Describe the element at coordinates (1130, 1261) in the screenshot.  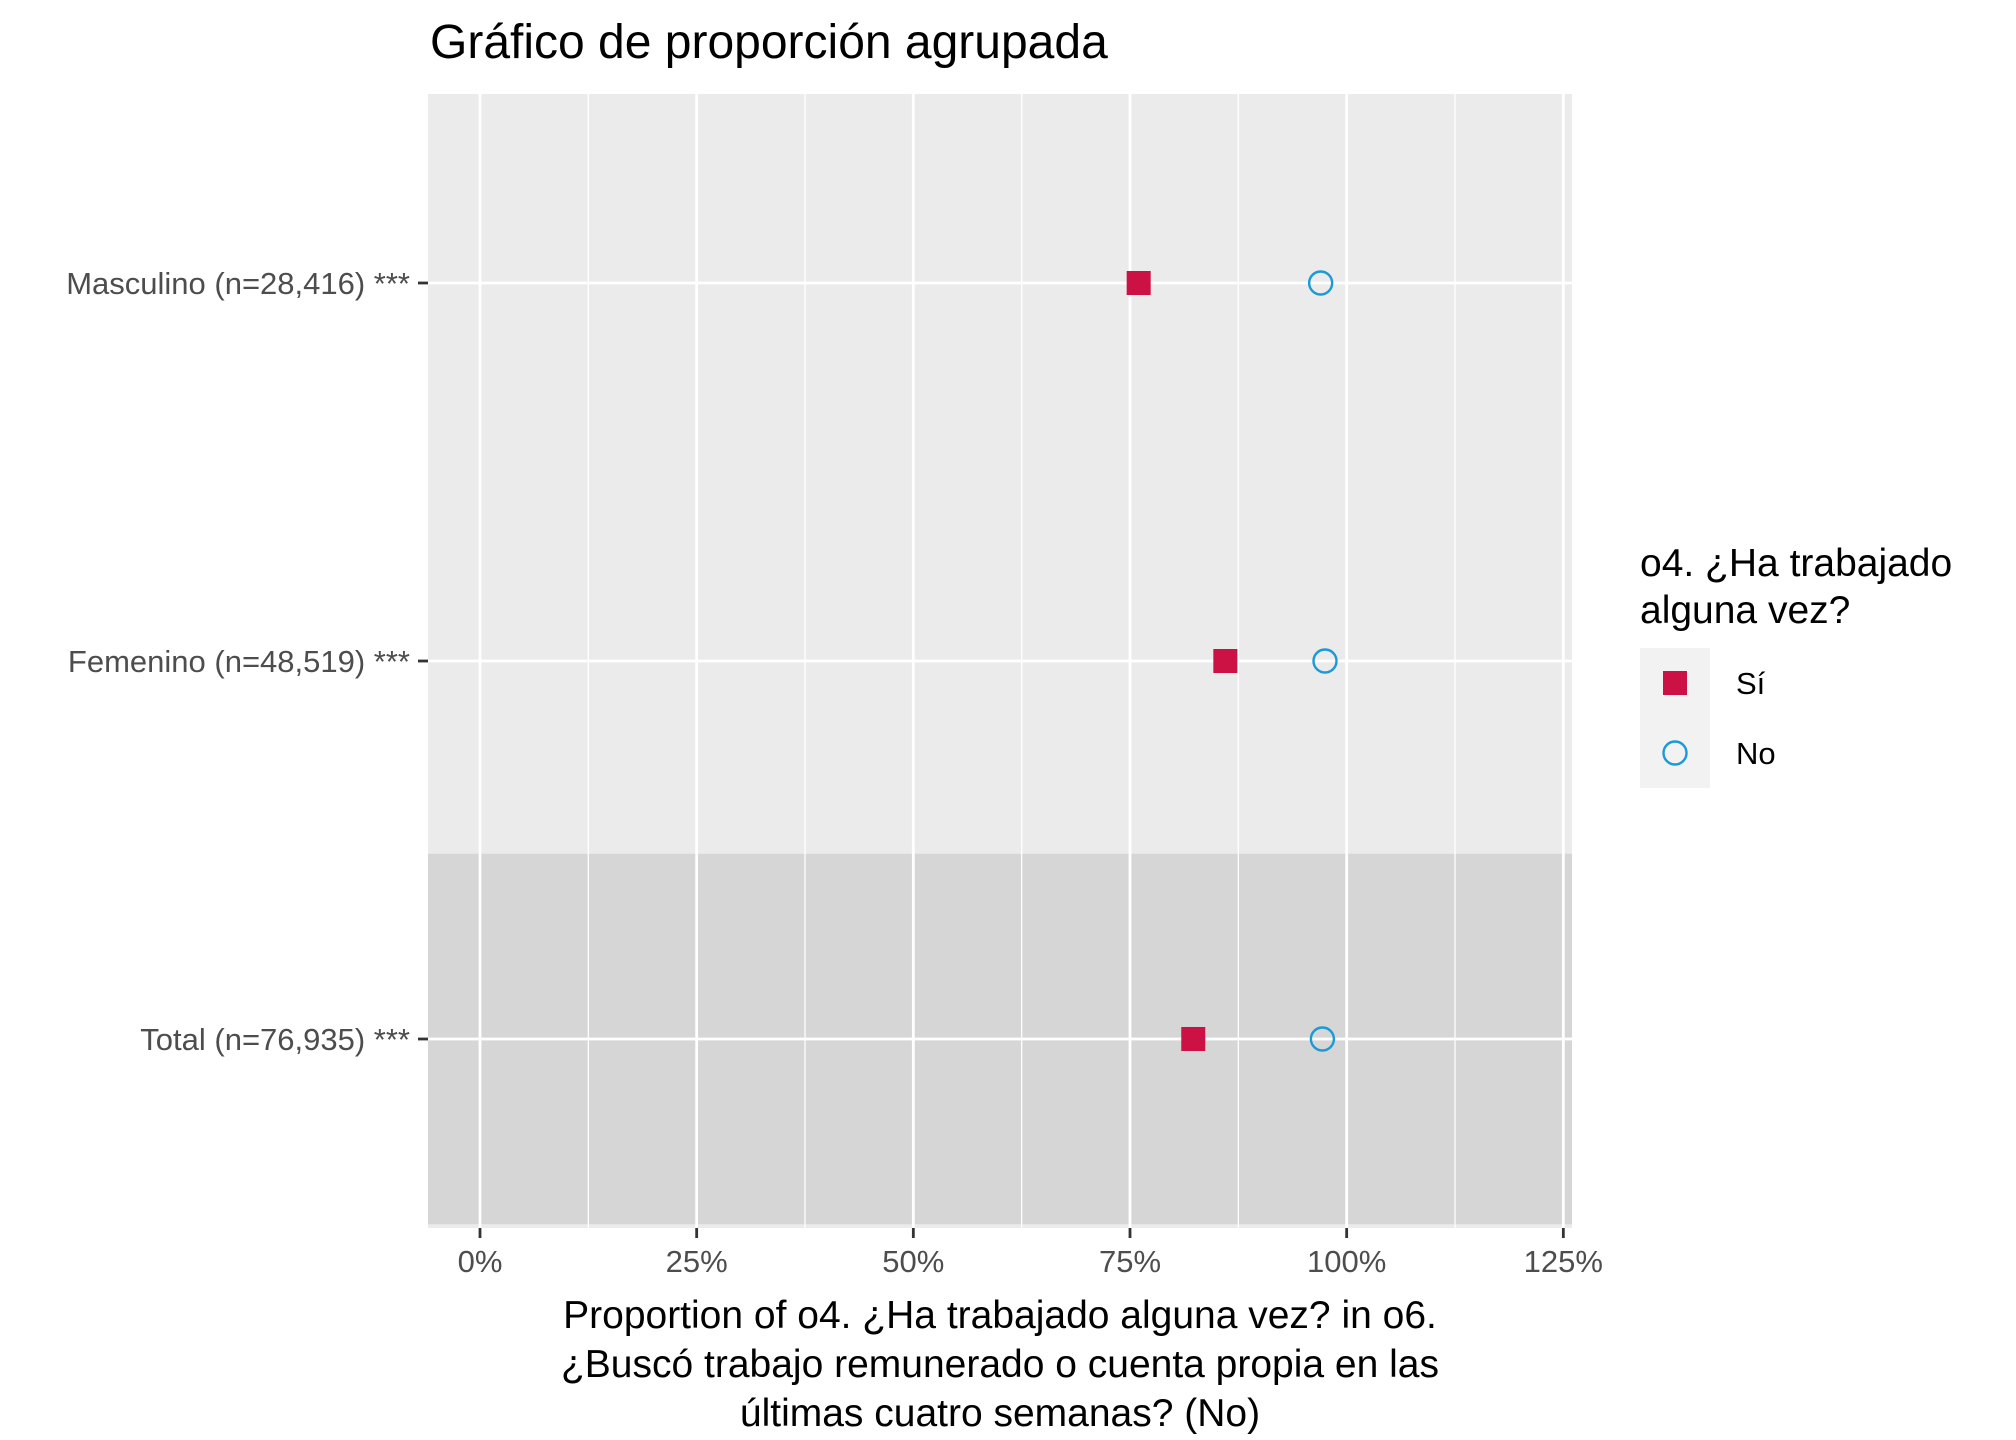
I see `x-tick-label: 75%` at that location.